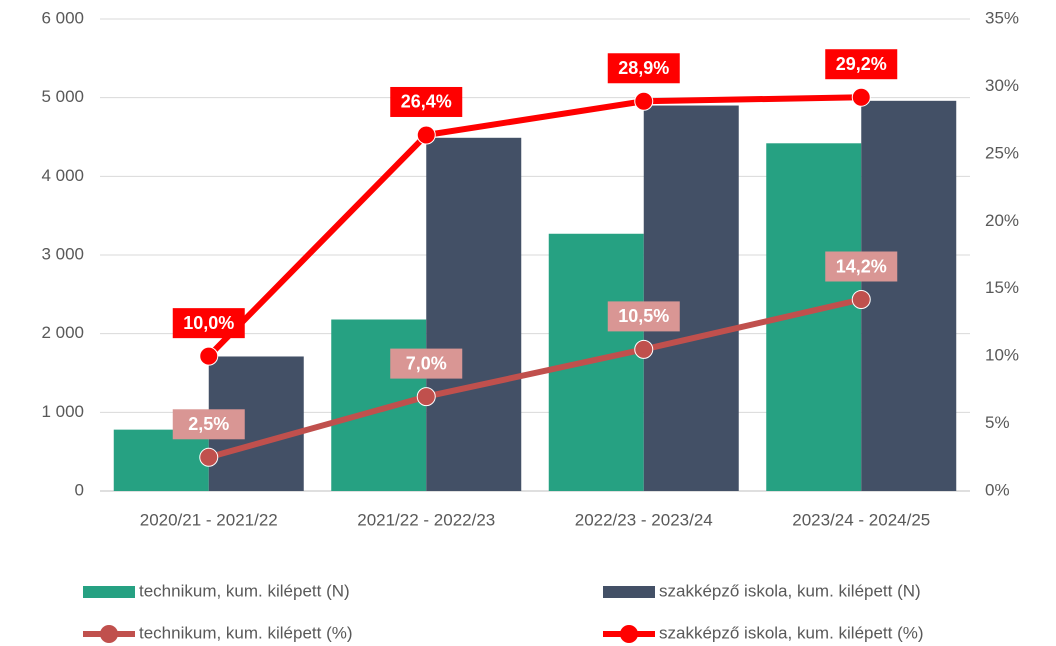 Image resolution: width=1056 pixels, height=646 pixels. What do you see at coordinates (79, 489) in the screenshot?
I see `y-tick-label: 0` at bounding box center [79, 489].